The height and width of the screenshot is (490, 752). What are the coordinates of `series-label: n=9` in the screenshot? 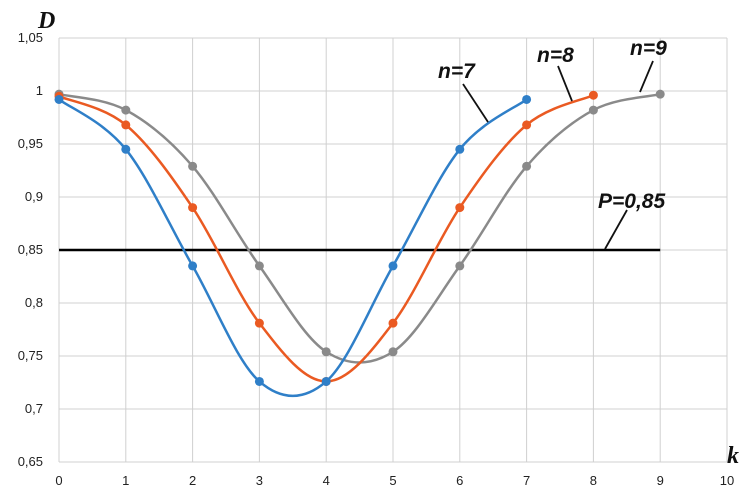 It's located at (648, 48).